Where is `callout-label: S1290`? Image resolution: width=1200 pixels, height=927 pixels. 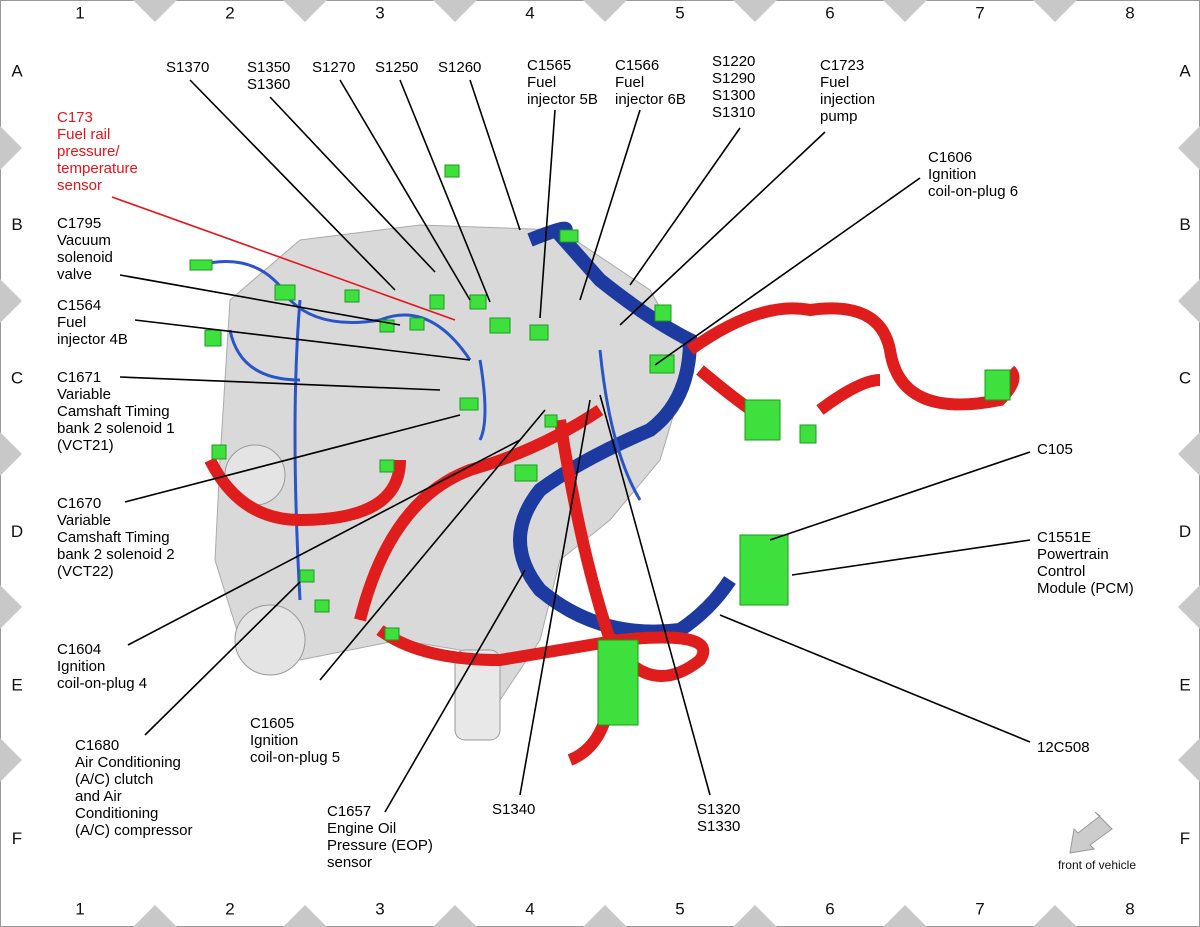 callout-label: S1290 is located at coordinates (733, 78).